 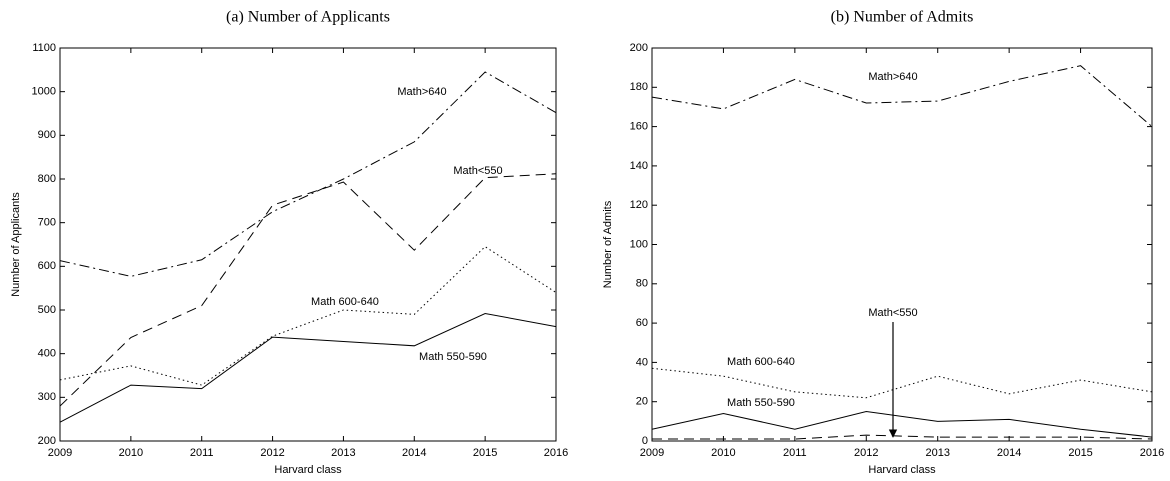 I want to click on y-axis-label: Number of Admits, so click(x=608, y=244).